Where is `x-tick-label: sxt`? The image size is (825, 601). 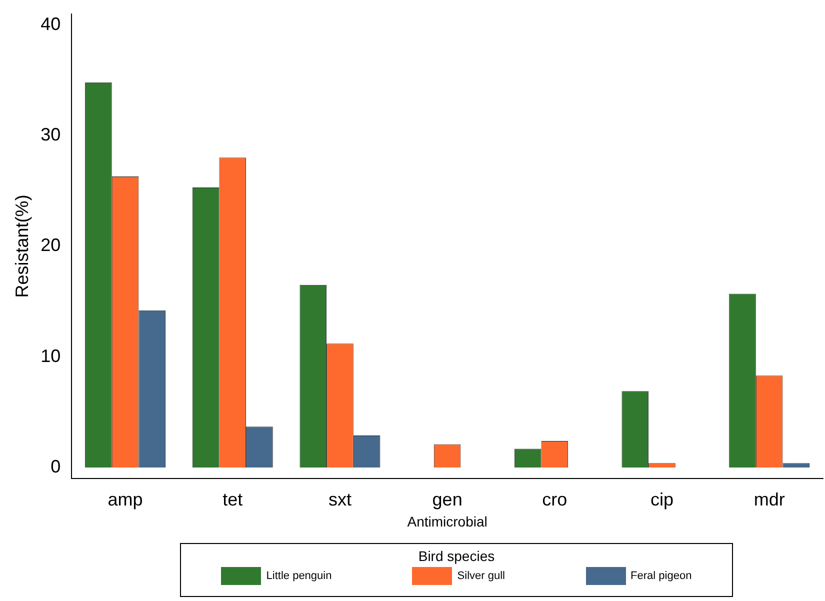 x-tick-label: sxt is located at coordinates (340, 499).